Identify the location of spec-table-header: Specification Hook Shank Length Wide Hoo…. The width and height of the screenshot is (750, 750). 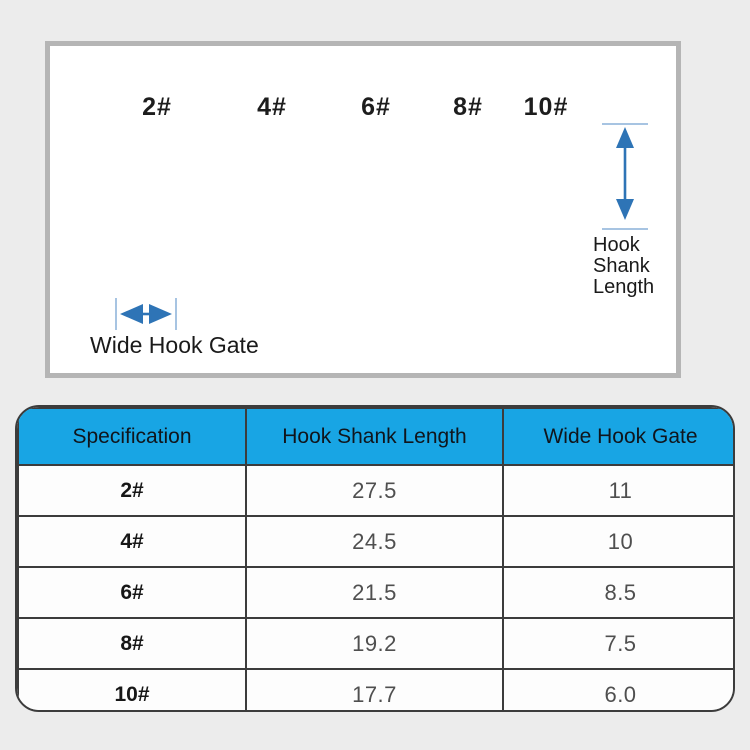
(375, 436).